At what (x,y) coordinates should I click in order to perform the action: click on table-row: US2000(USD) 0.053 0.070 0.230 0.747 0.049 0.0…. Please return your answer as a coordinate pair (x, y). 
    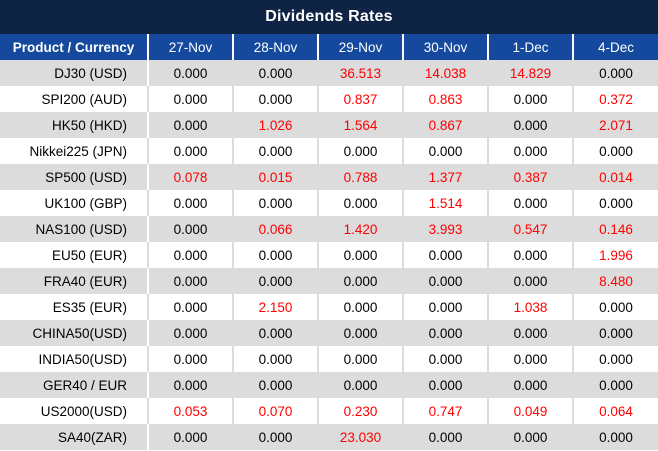
    Looking at the image, I should click on (329, 411).